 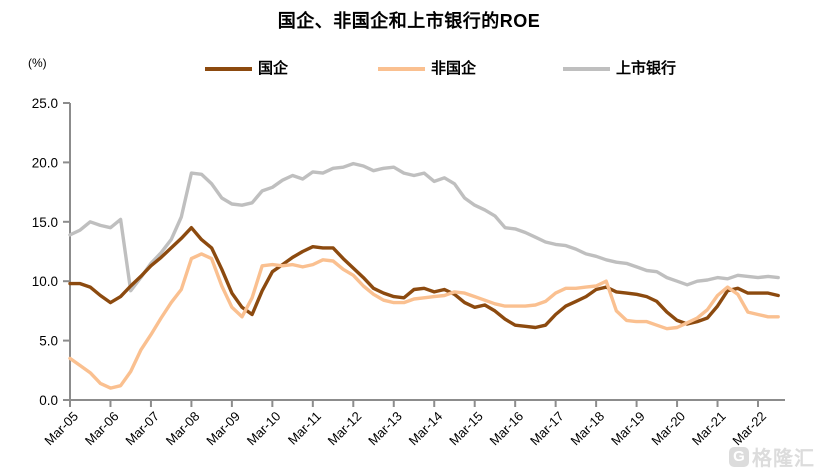 I want to click on x-tick-label: Mar-09, so click(x=223, y=429).